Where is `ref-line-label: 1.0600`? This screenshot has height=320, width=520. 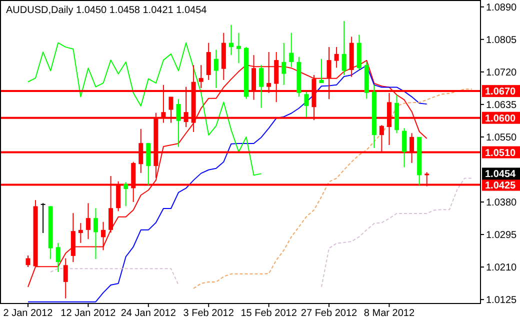
ref-line-label: 1.0600 is located at coordinates (500, 118).